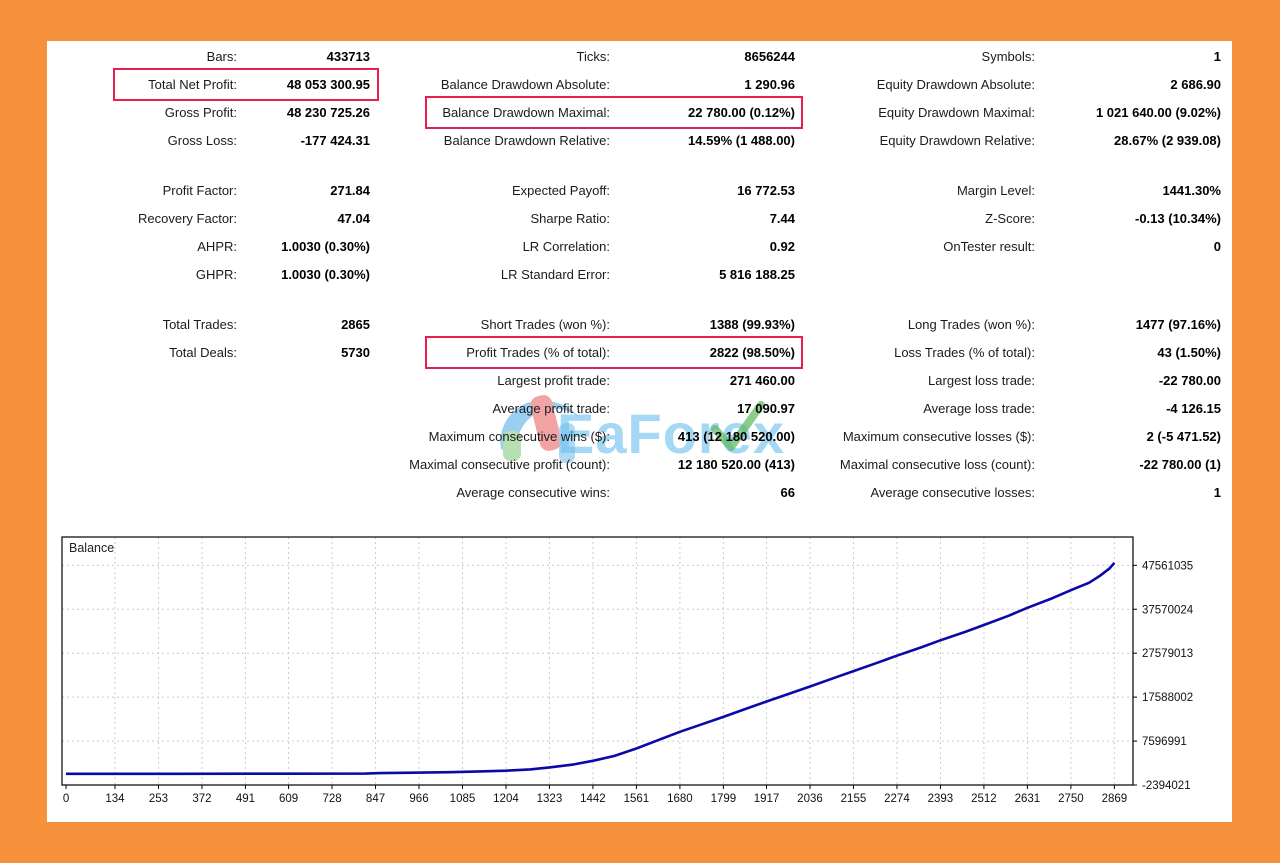  What do you see at coordinates (217, 246) in the screenshot?
I see `stat-label: AHPR:` at bounding box center [217, 246].